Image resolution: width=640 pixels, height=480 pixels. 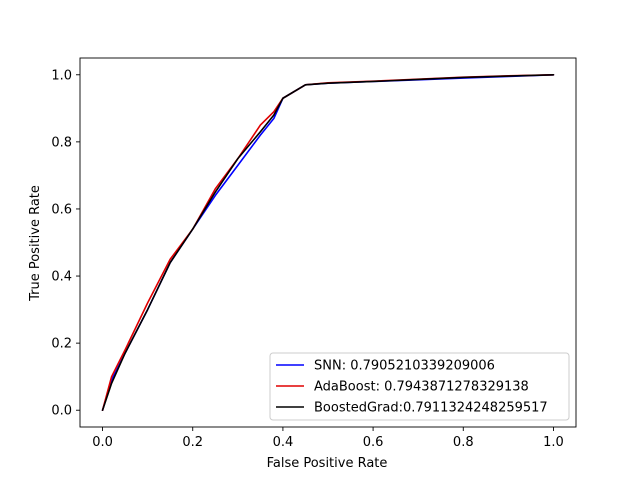 What do you see at coordinates (61, 411) in the screenshot?
I see `y-tick-label: 0.0` at bounding box center [61, 411].